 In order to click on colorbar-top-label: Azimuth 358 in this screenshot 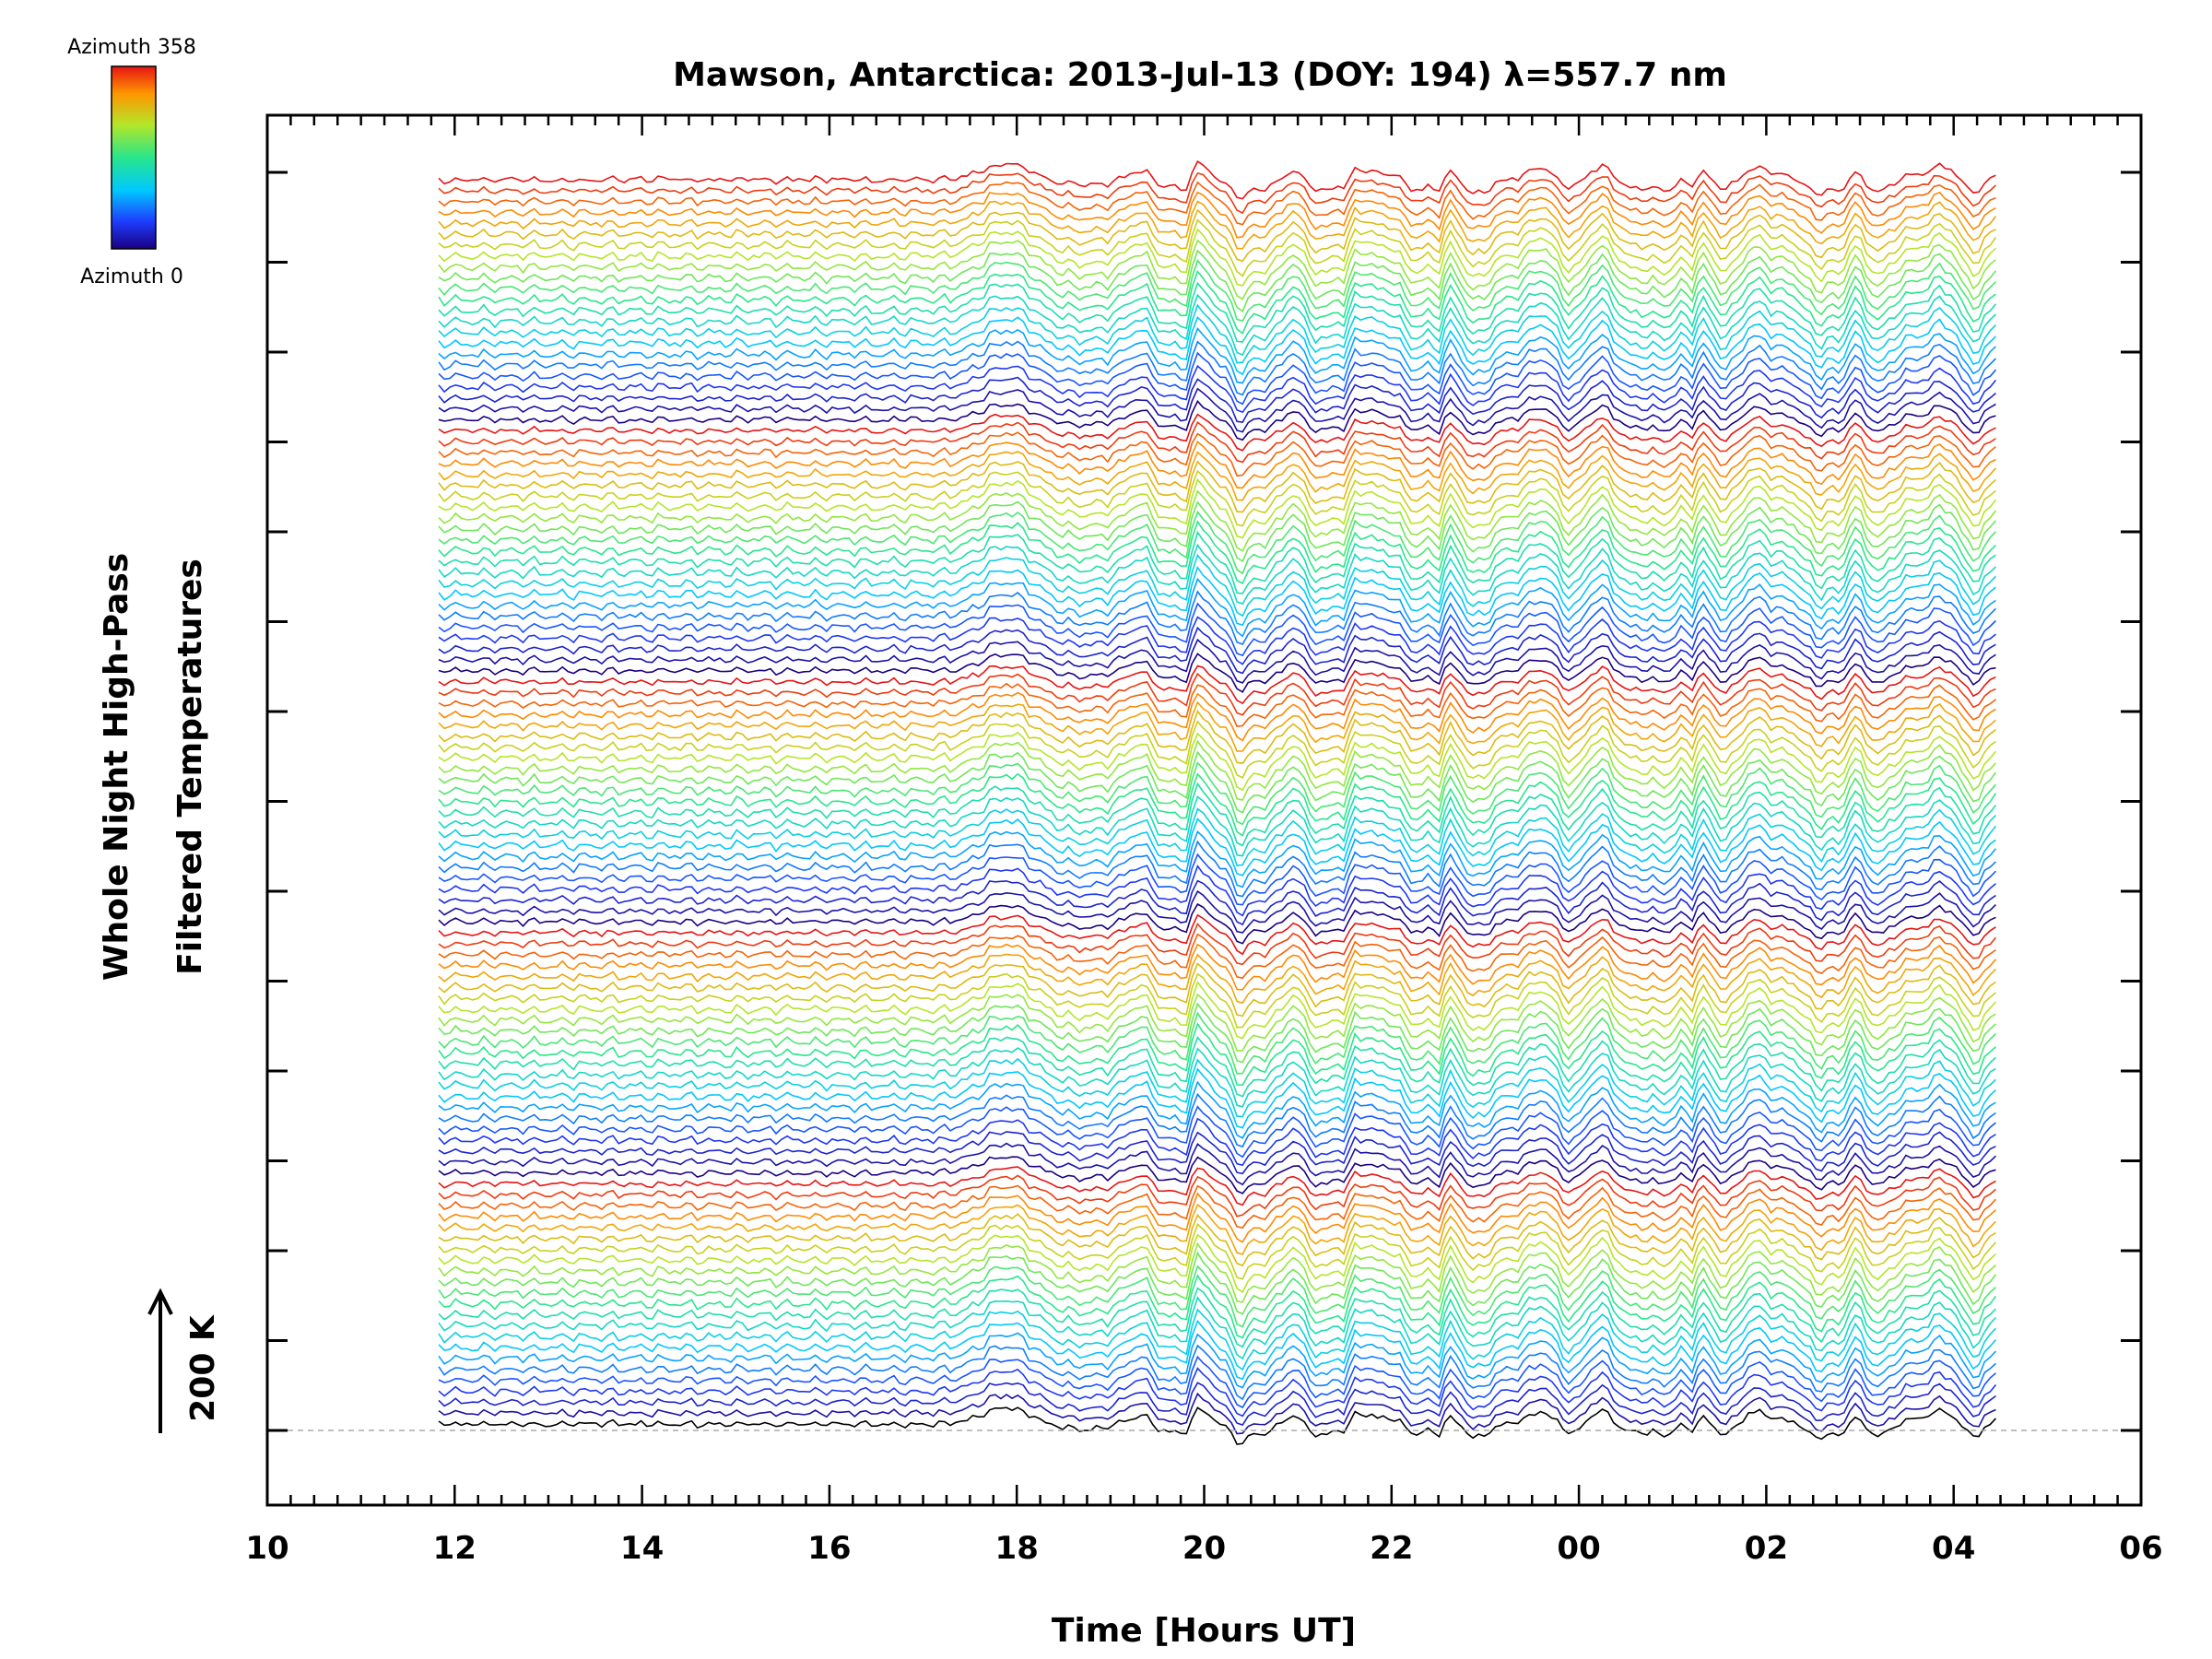, I will do `click(131, 47)`.